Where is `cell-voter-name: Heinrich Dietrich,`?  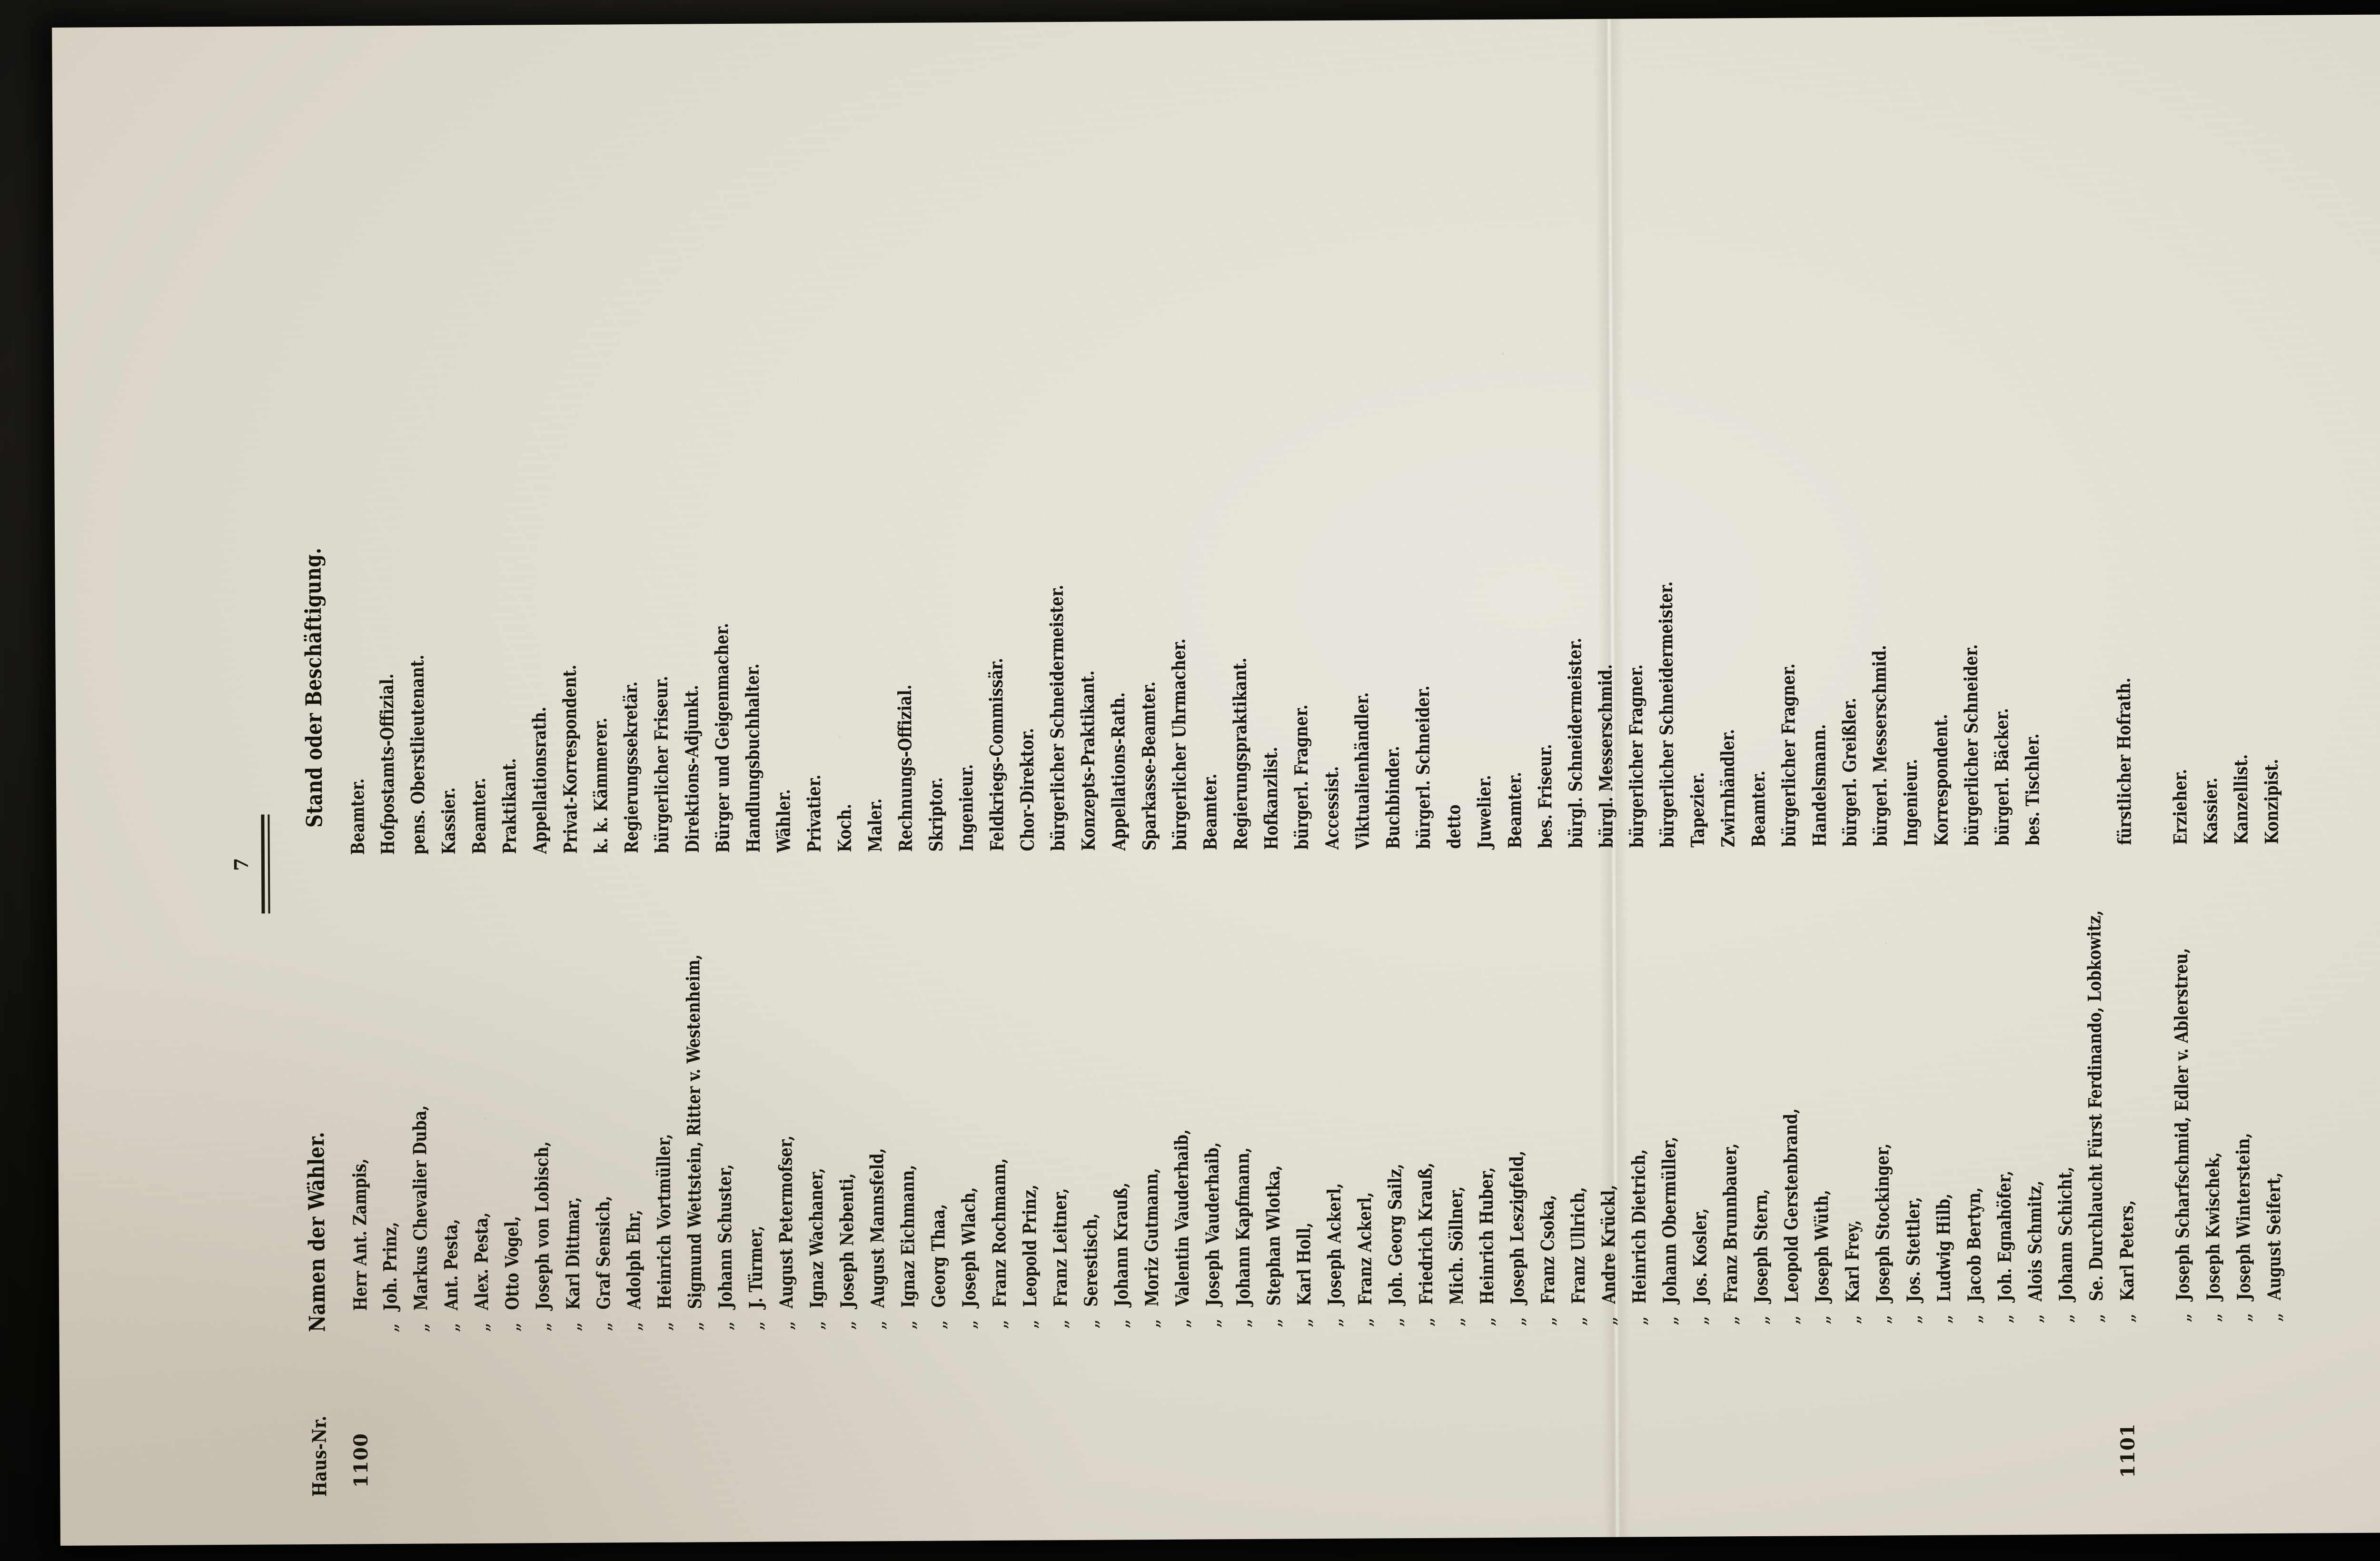
cell-voter-name: Heinrich Dietrich, is located at coordinates (1638, 1226).